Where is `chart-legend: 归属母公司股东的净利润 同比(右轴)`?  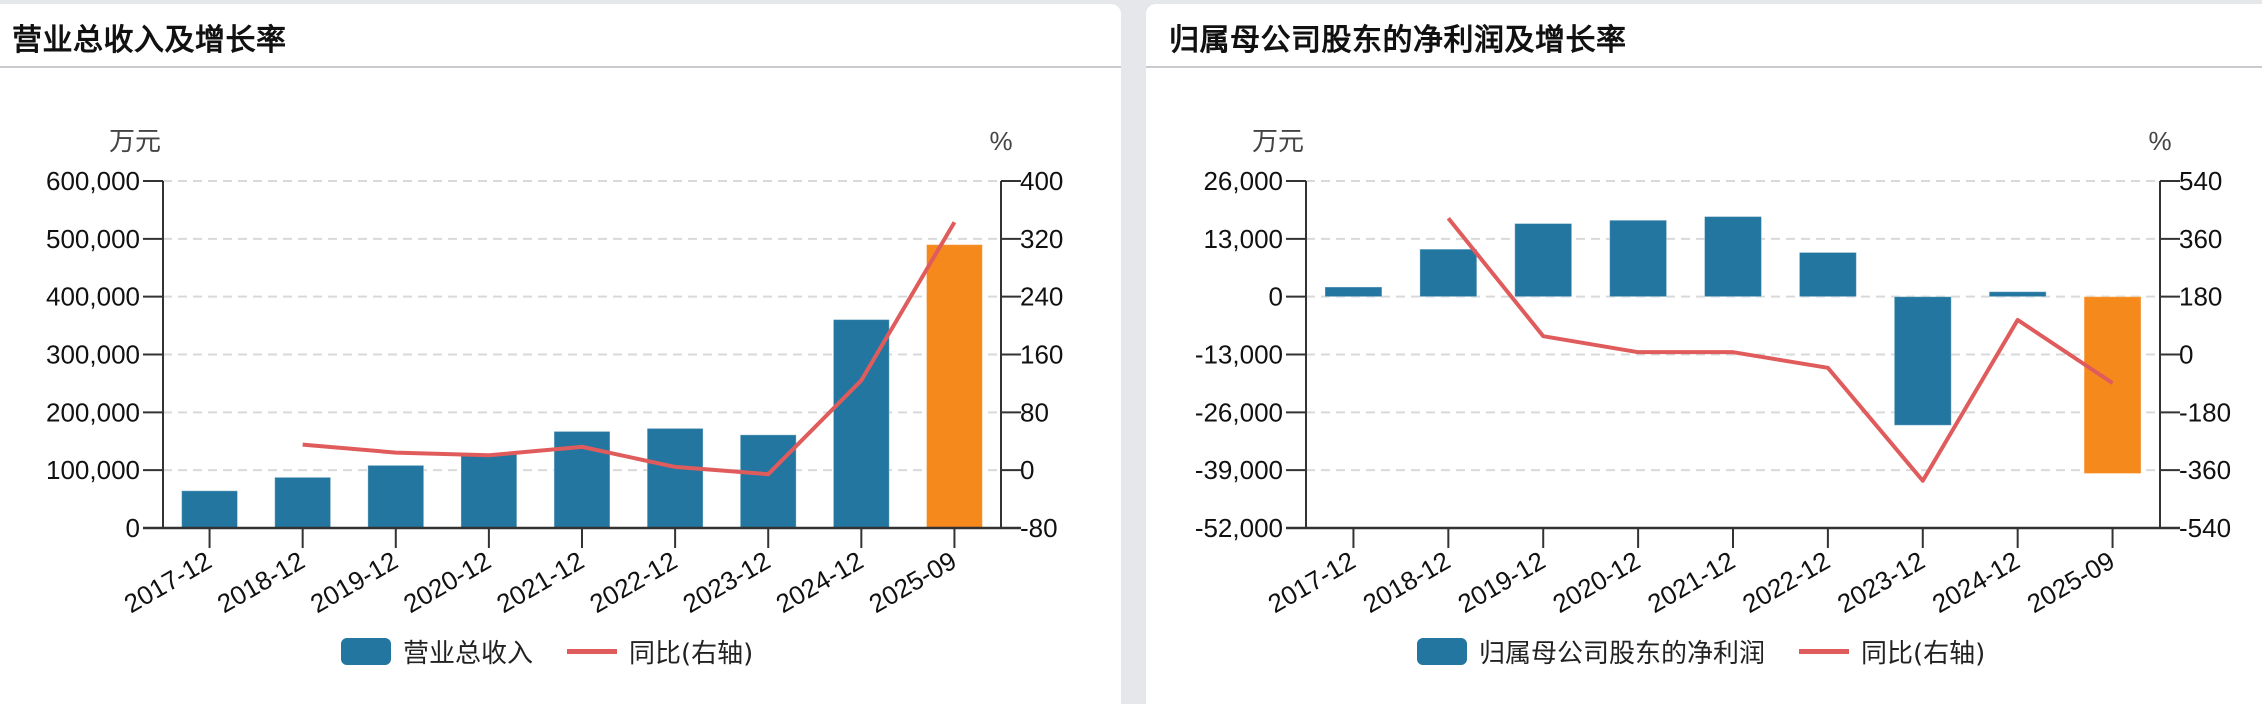 chart-legend: 归属母公司股东的净利润 同比(右轴) is located at coordinates (1701, 651).